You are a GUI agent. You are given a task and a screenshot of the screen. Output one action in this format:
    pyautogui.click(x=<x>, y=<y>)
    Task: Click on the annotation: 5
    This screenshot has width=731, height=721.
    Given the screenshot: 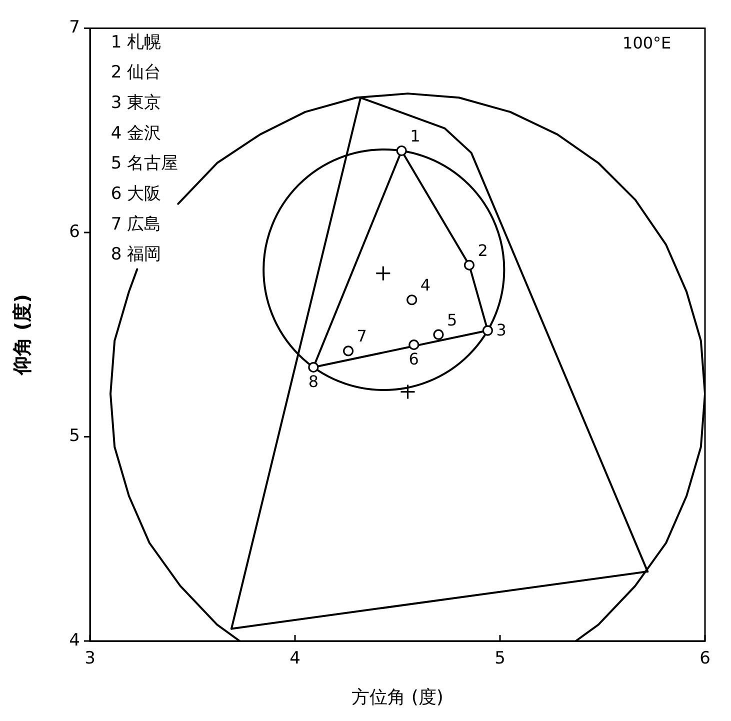 What is the action you would take?
    pyautogui.click(x=452, y=320)
    